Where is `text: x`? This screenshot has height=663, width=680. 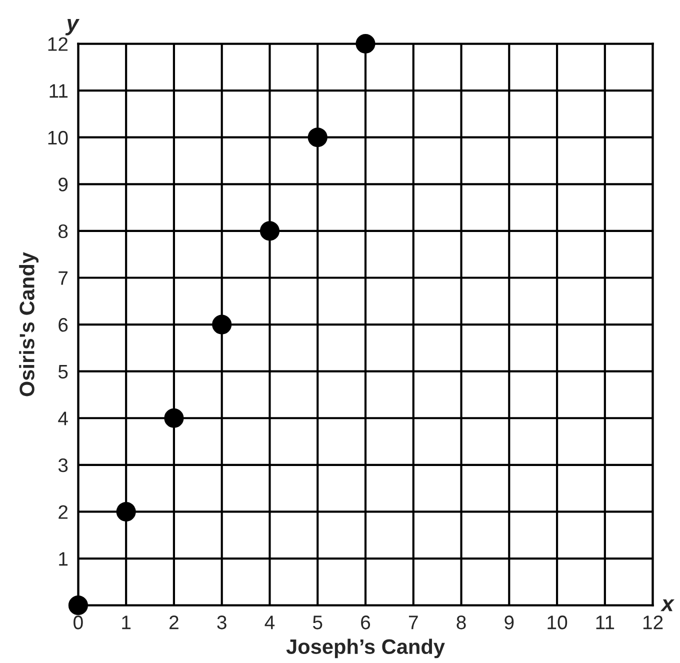
text: x is located at coordinates (667, 605).